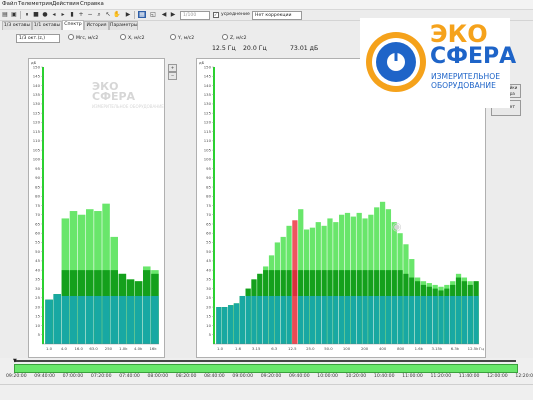 The image size is (533, 400). Describe the element at coordinates (173, 14) in the screenshot. I see `next-icon: ▶` at that location.